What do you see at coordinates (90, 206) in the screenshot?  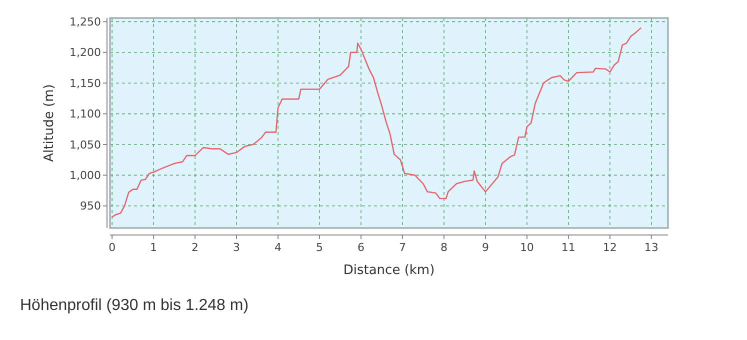 I see `y-tick-label: 950` at bounding box center [90, 206].